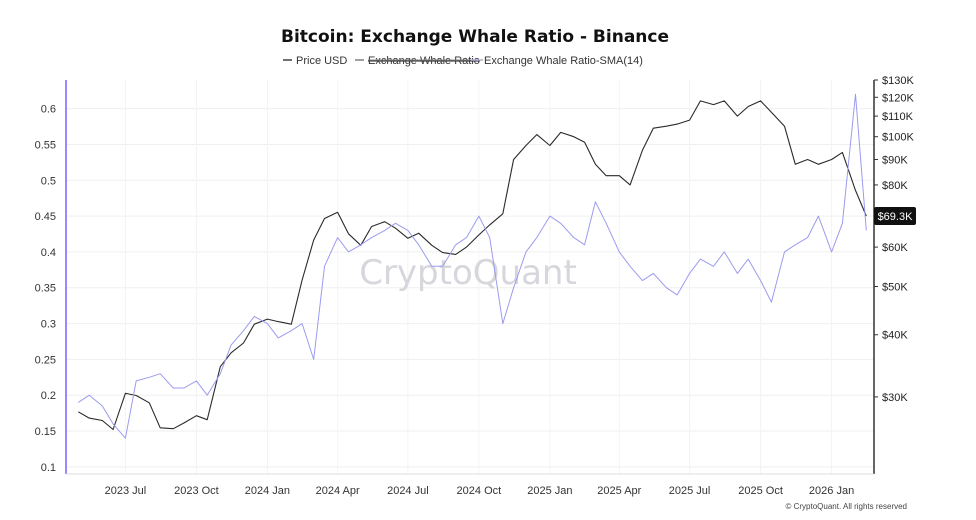 The height and width of the screenshot is (520, 976). What do you see at coordinates (898, 98) in the screenshot?
I see `y-right-tick-label: $120K` at bounding box center [898, 98].